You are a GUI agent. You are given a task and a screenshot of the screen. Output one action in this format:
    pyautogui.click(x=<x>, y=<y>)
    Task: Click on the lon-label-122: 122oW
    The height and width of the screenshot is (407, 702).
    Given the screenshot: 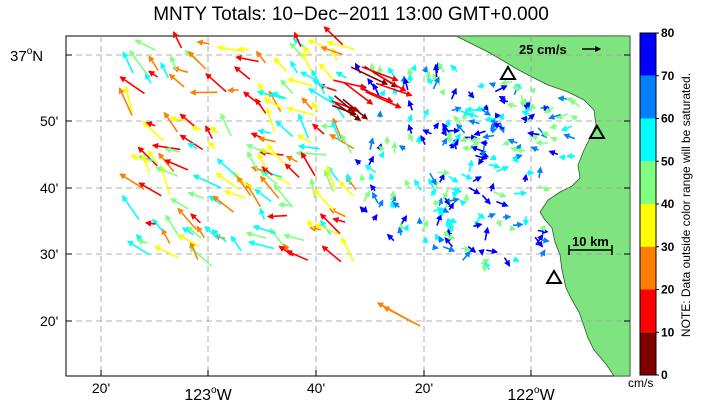 What is the action you would take?
    pyautogui.click(x=531, y=394)
    